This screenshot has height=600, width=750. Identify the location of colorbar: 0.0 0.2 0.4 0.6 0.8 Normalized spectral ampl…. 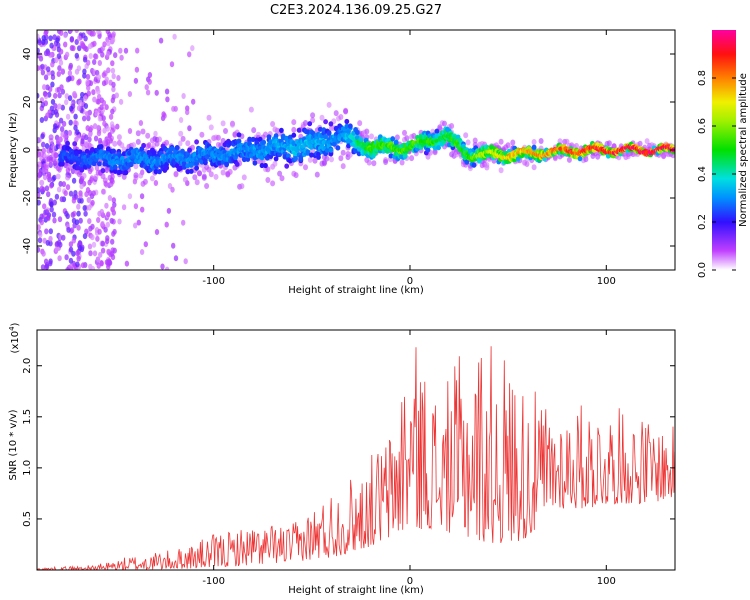
(723, 154).